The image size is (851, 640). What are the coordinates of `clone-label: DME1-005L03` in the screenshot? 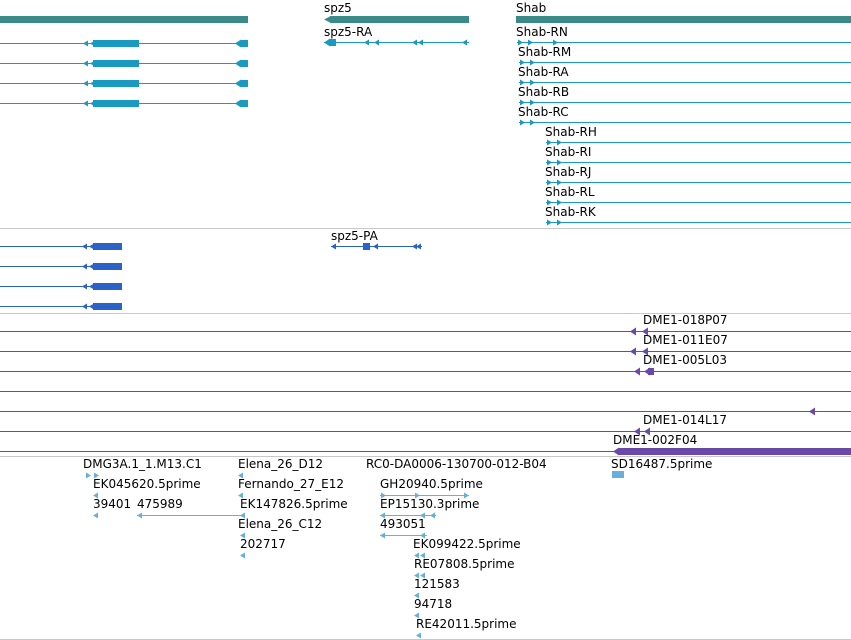 It's located at (685, 360).